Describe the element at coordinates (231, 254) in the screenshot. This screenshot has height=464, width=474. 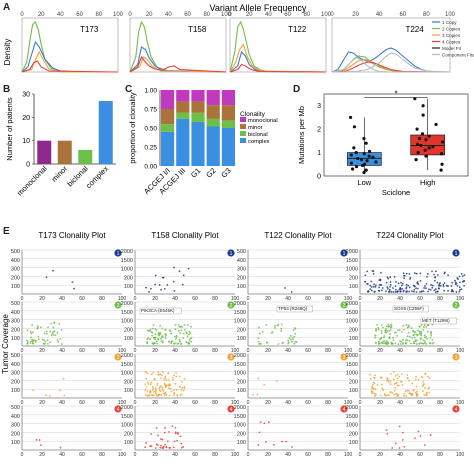
I see `chart-e-badge-label: 1` at that location.